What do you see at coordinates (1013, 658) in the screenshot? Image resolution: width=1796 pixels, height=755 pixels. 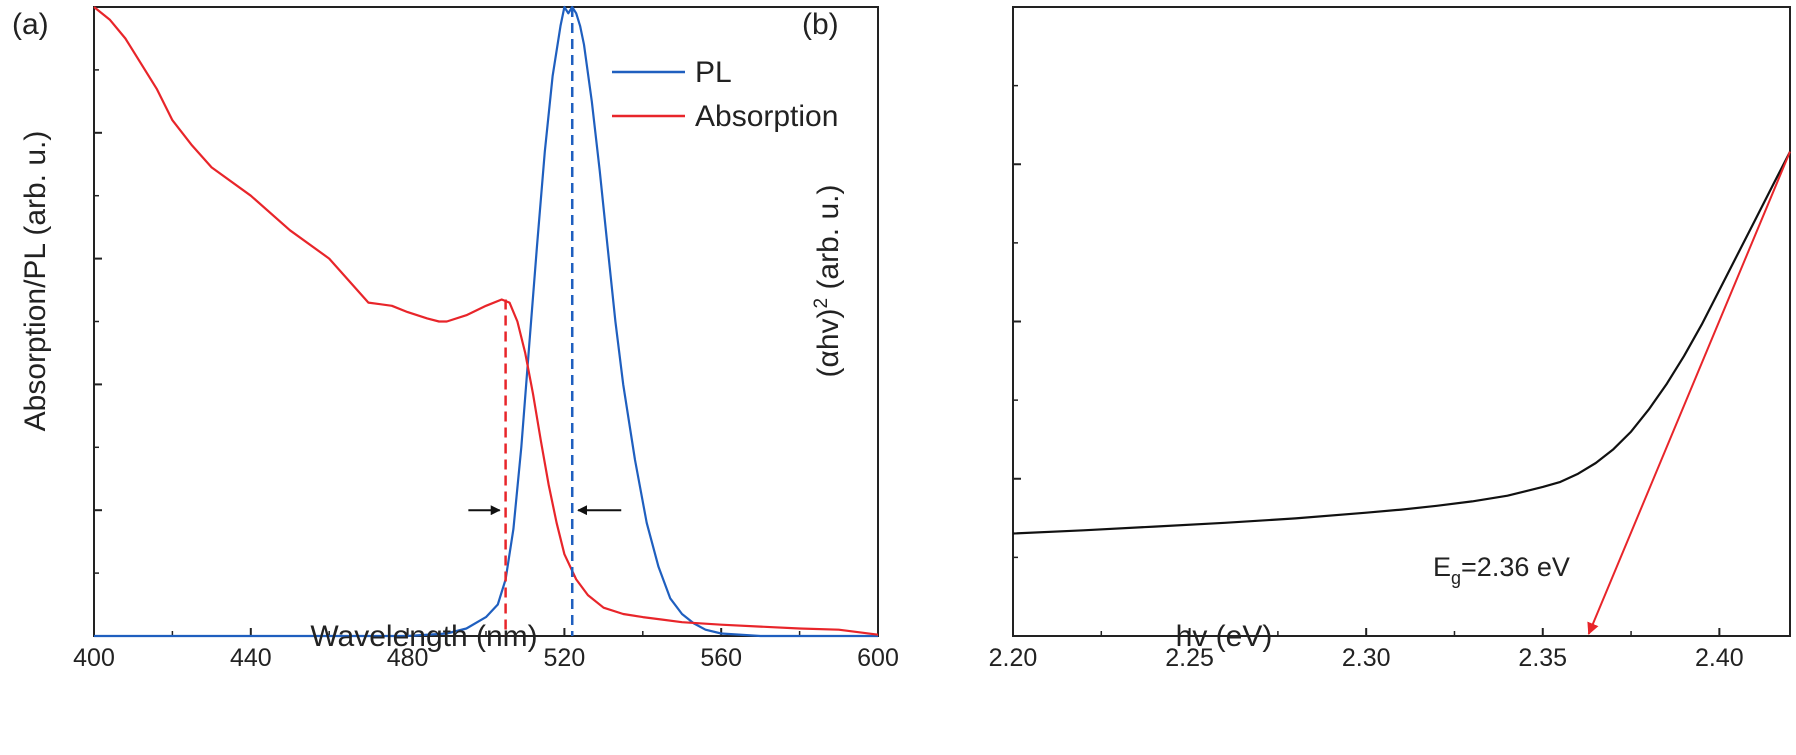 I see `panel-b-xtick-label: 2.20` at bounding box center [1013, 658].